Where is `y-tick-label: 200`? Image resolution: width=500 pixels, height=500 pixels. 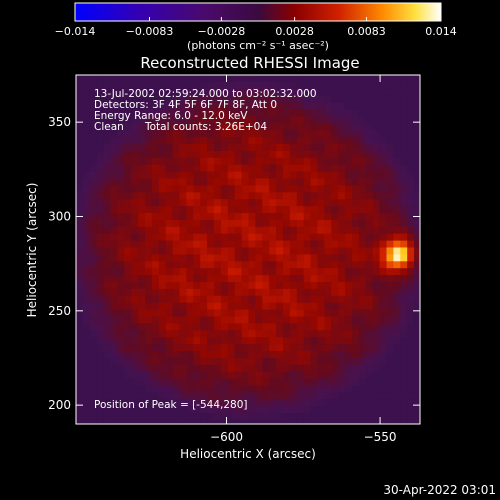 y-tick-label: 200 is located at coordinates (59, 405).